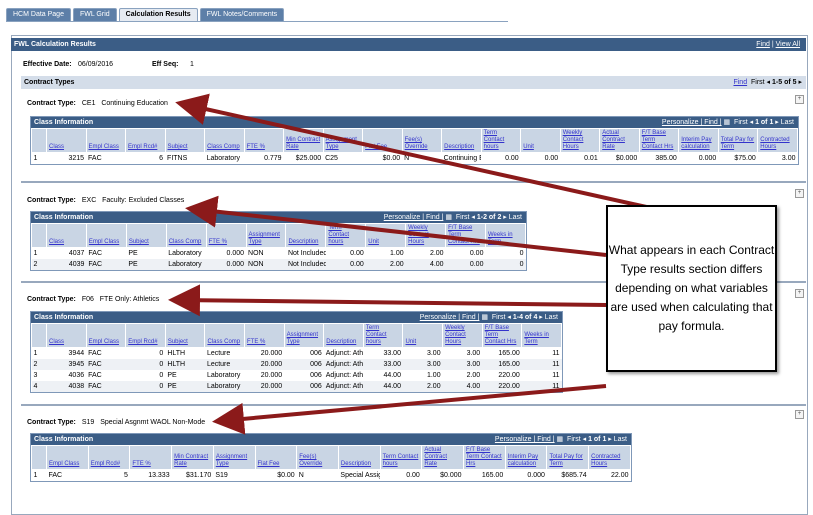 Image resolution: width=813 pixels, height=515 pixels. Describe the element at coordinates (192, 64) in the screenshot. I see `eff-seq-value: 1` at that location.